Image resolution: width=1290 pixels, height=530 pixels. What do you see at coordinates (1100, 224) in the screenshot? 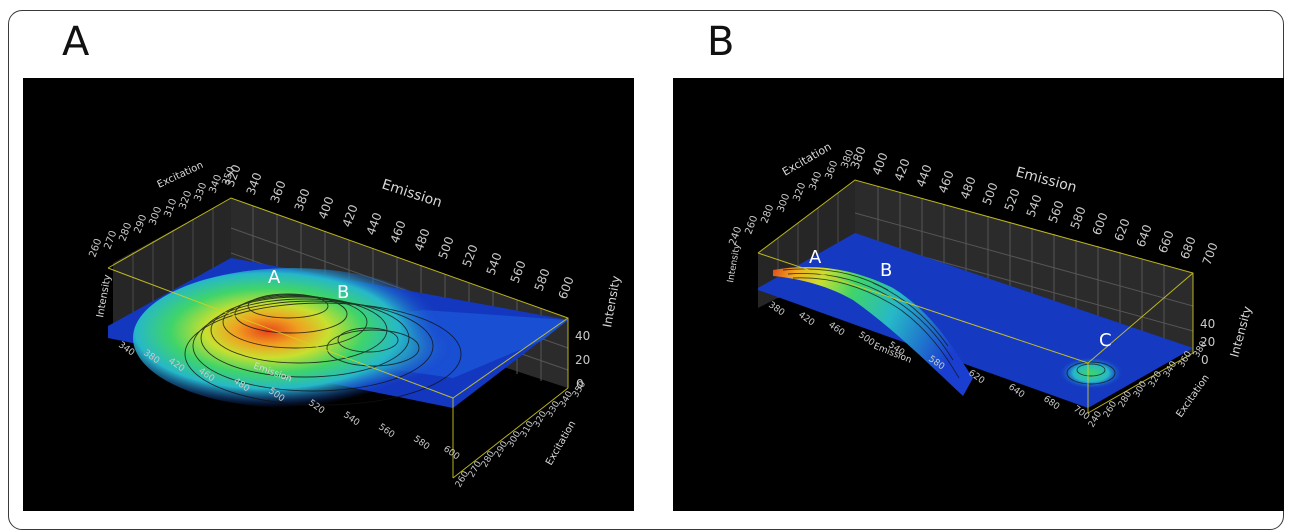
I see `panel-b-emission-tick: 600` at bounding box center [1100, 224].